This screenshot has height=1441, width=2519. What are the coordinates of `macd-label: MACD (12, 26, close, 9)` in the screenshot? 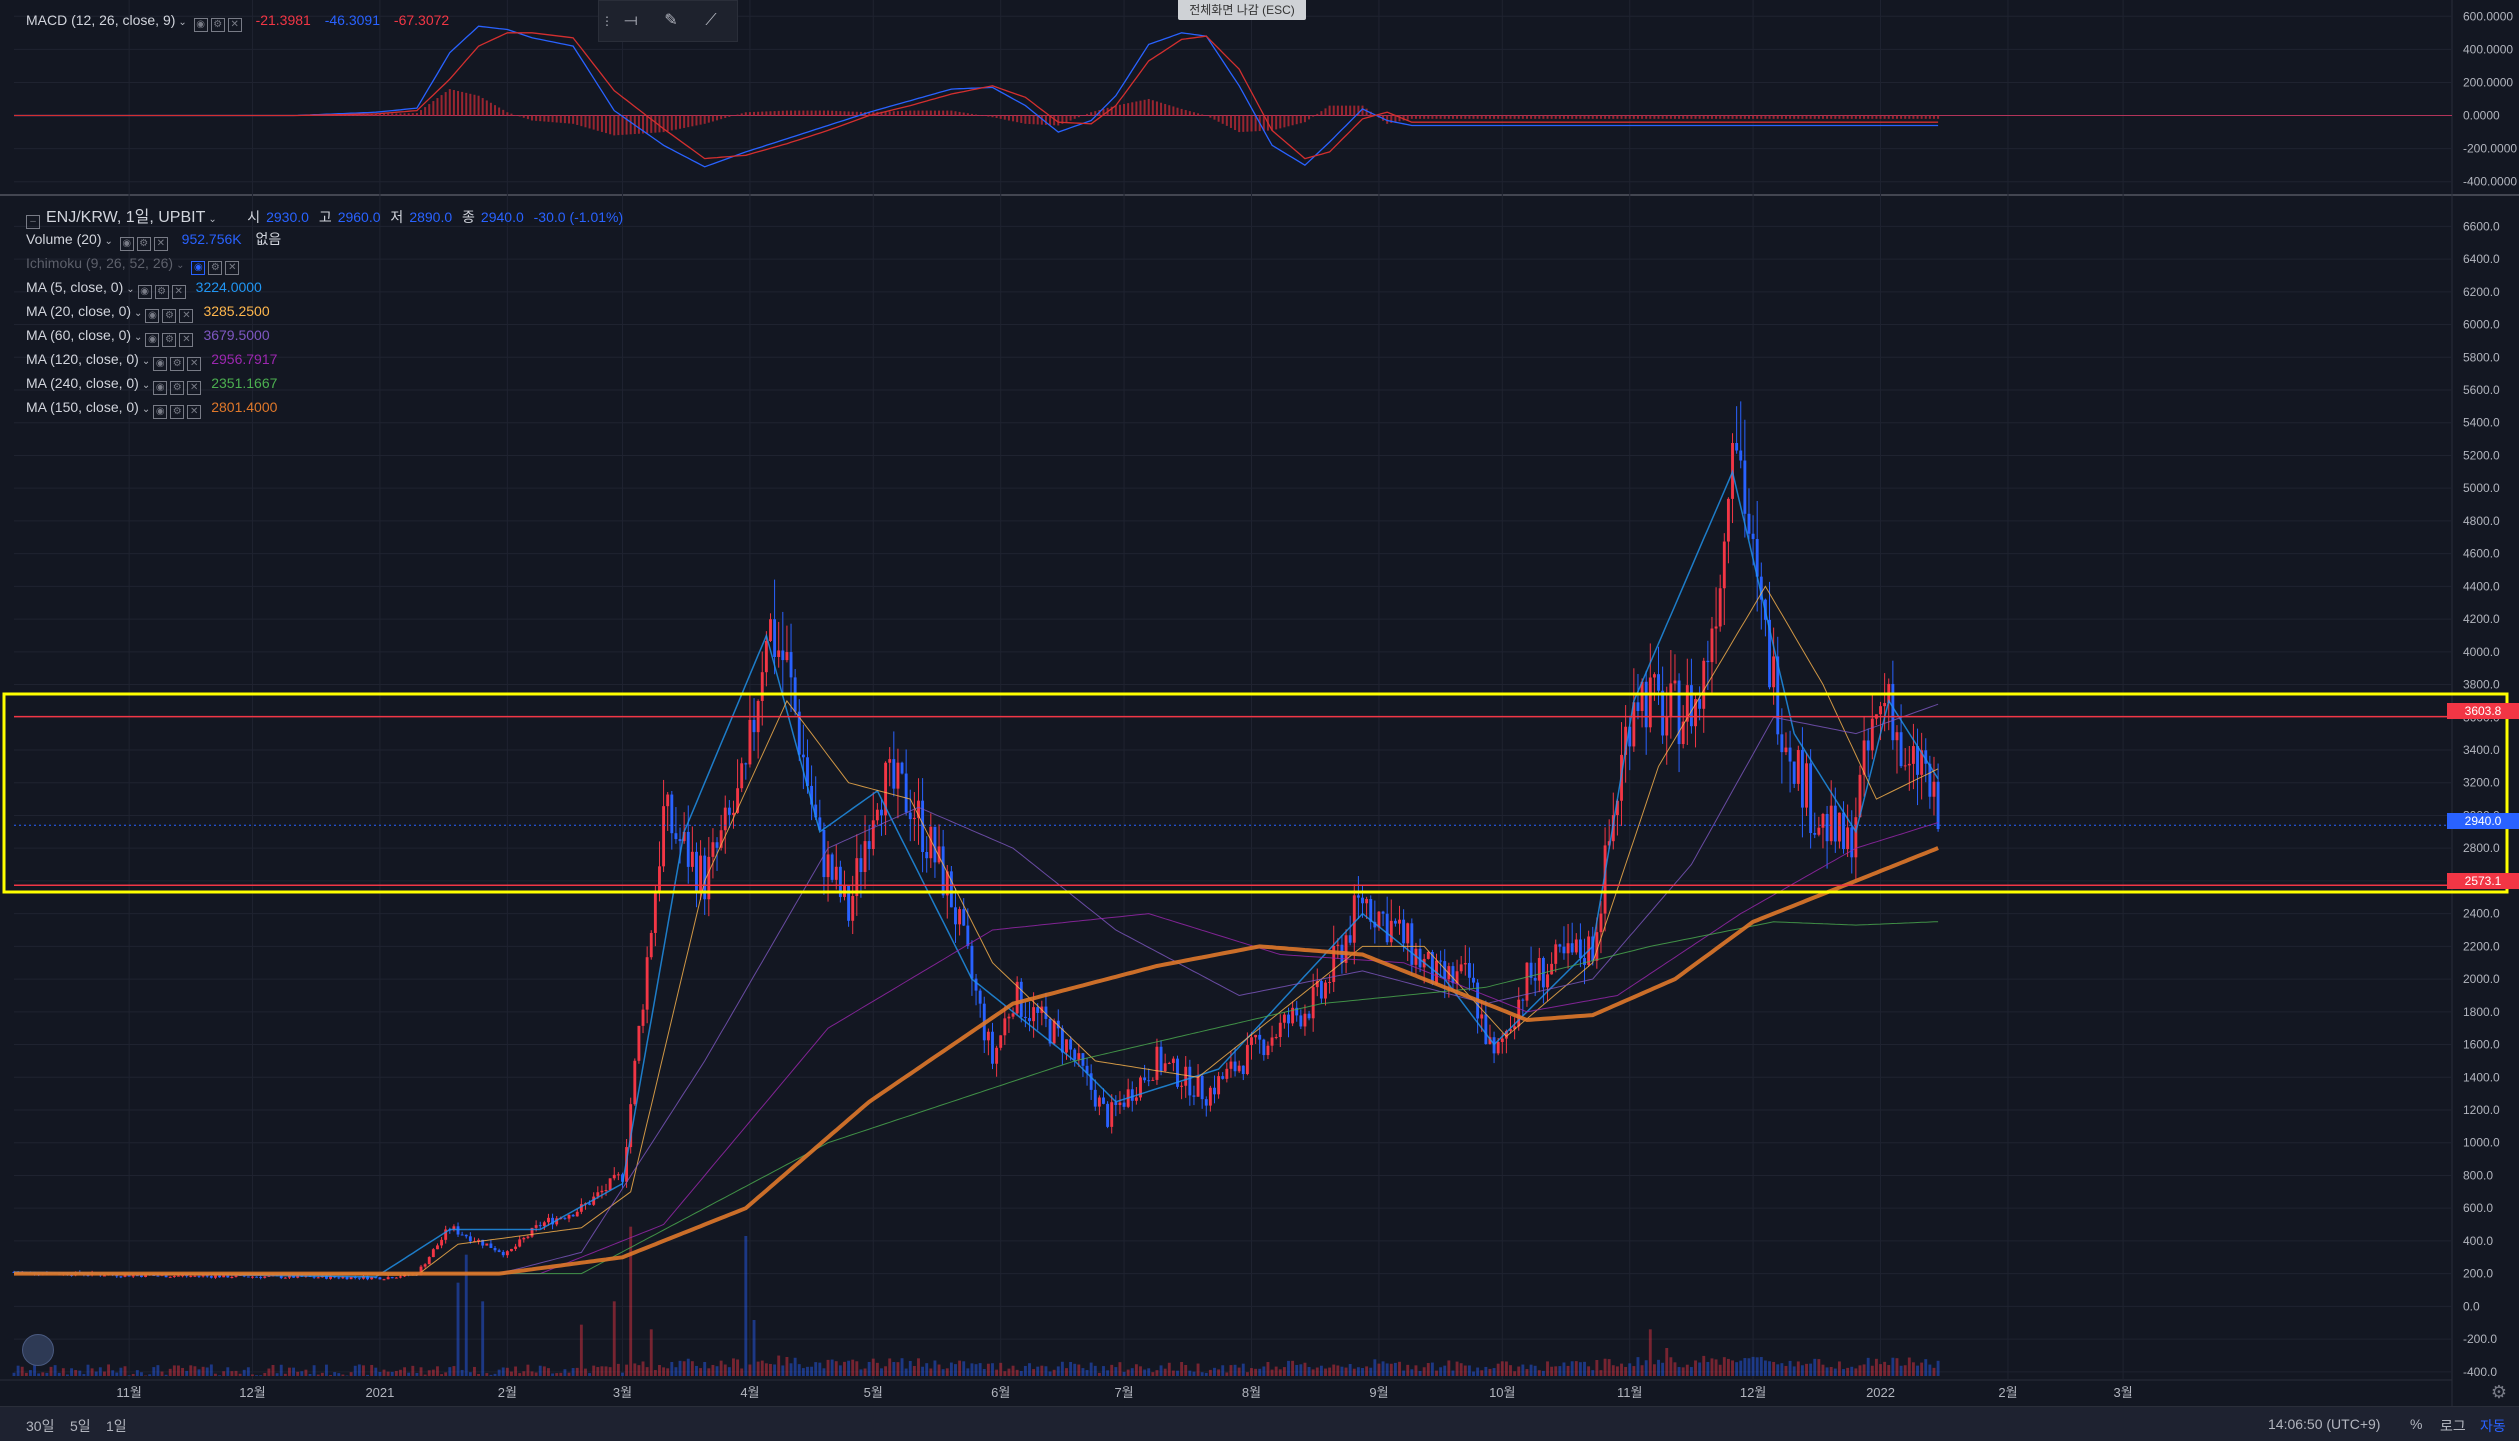 It's located at (100, 20).